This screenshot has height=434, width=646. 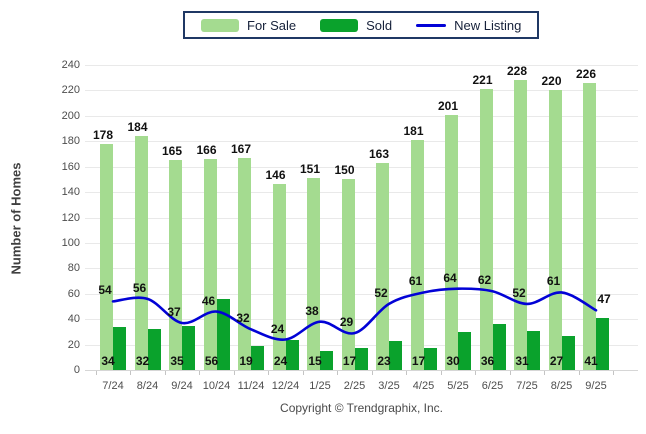 What do you see at coordinates (423, 386) in the screenshot?
I see `x-axis-label: 4/25` at bounding box center [423, 386].